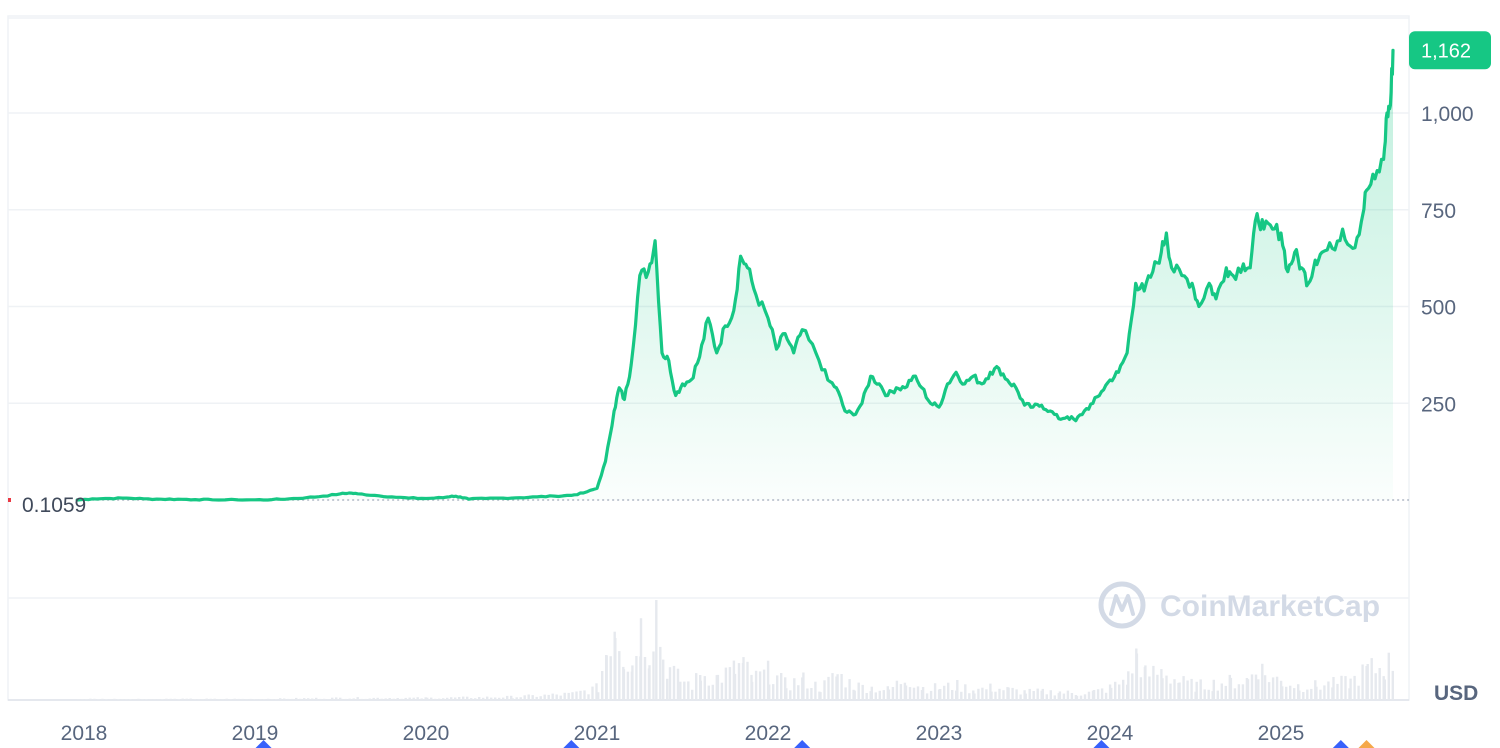 The width and height of the screenshot is (1500, 748). What do you see at coordinates (768, 733) in the screenshot?
I see `x-tick-label: 2022` at bounding box center [768, 733].